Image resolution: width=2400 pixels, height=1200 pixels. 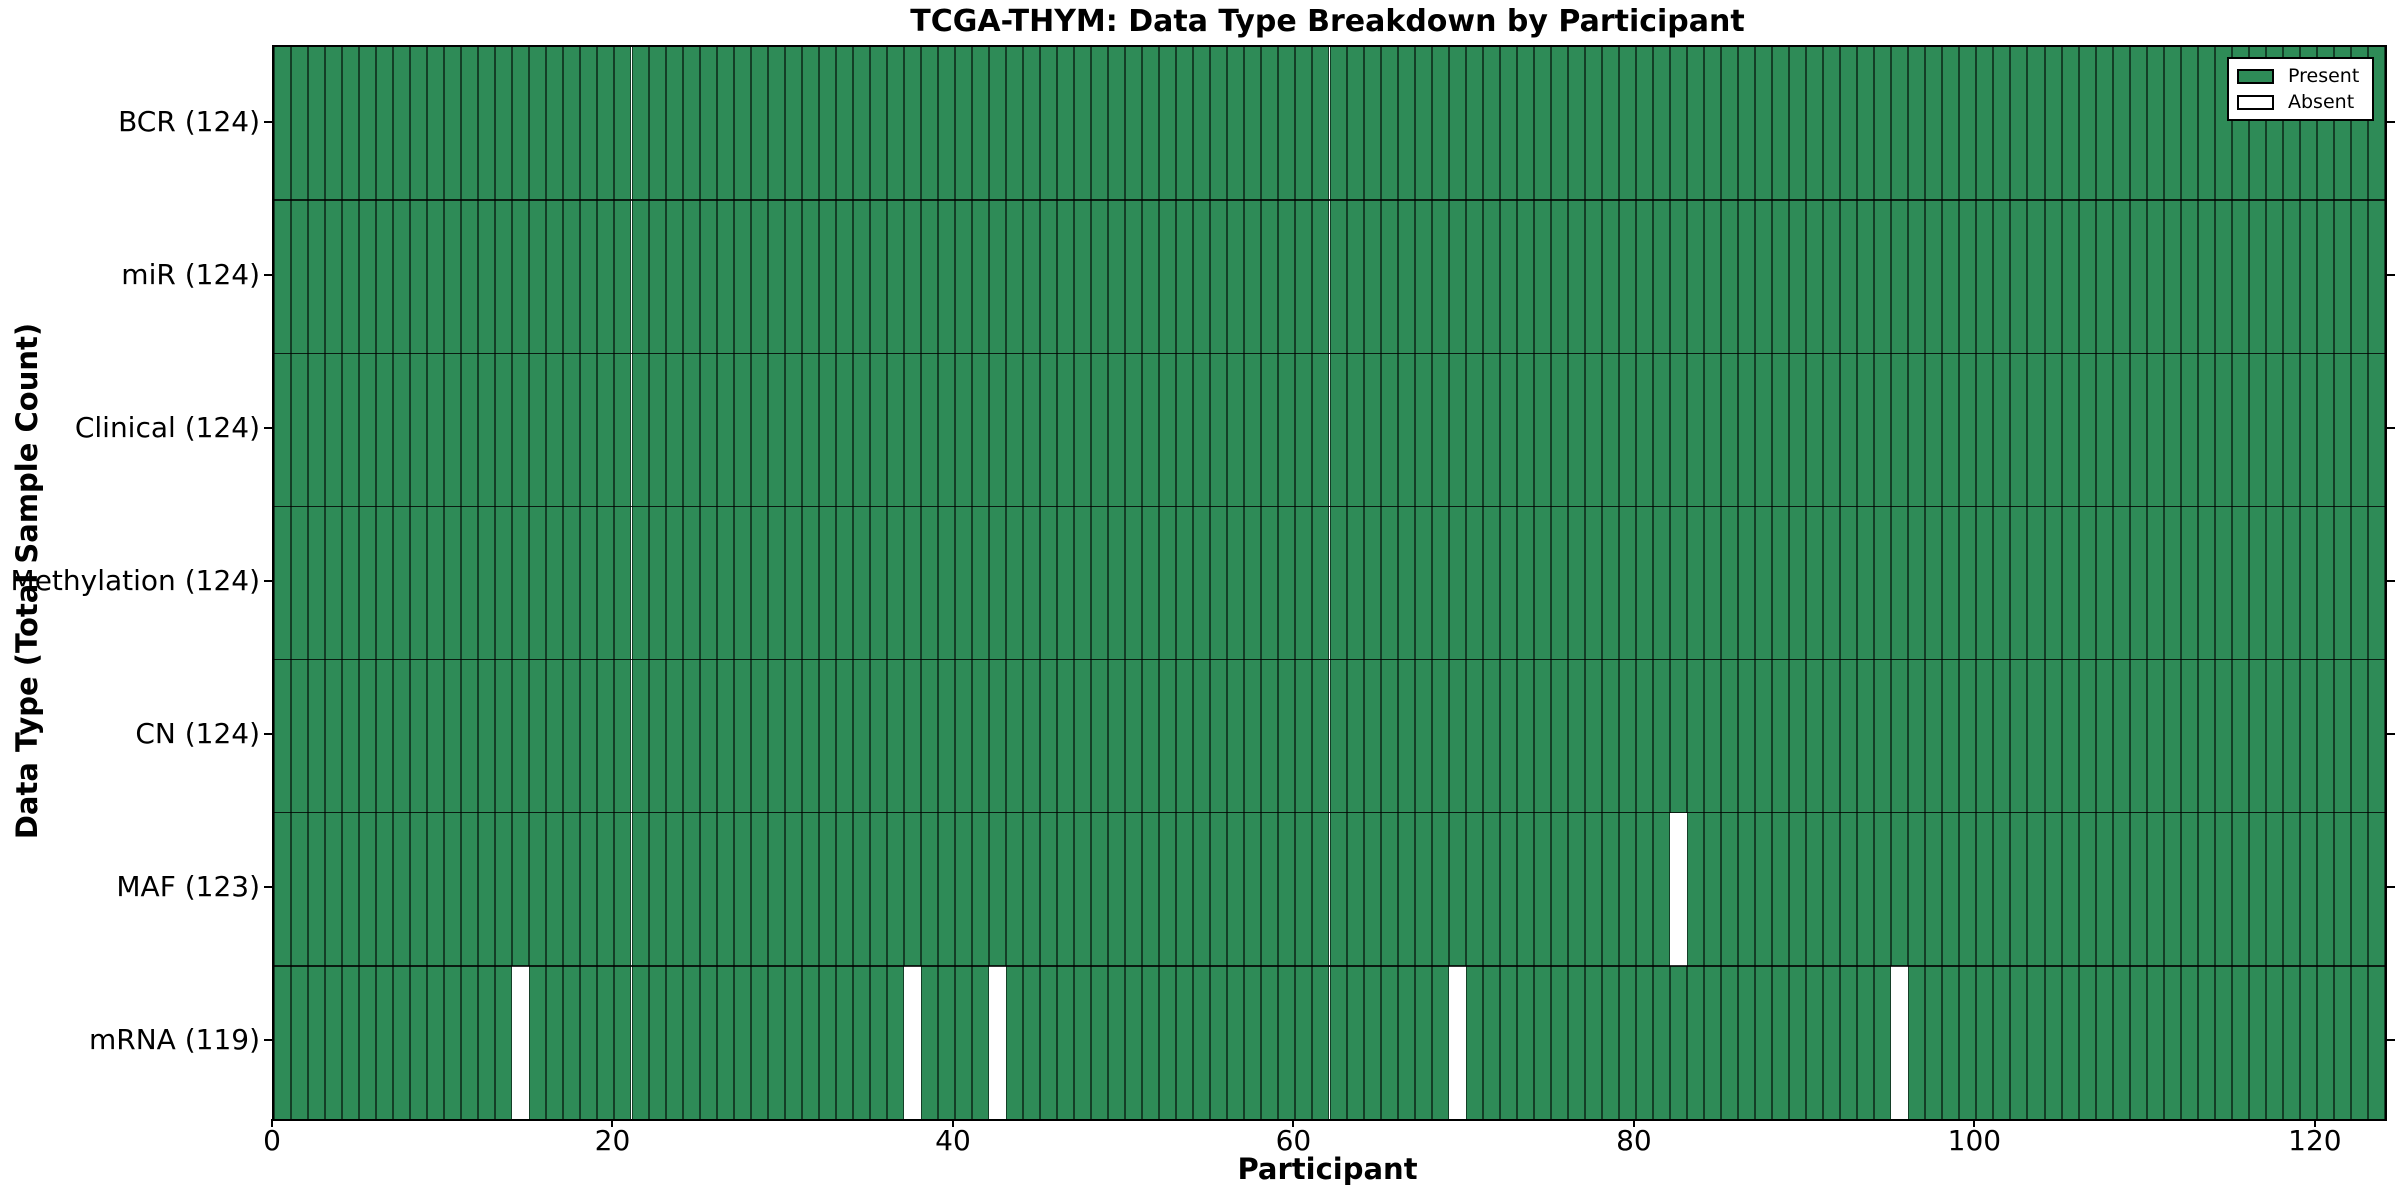 What do you see at coordinates (190, 274) in the screenshot?
I see `y-tick-label: miR (124)` at bounding box center [190, 274].